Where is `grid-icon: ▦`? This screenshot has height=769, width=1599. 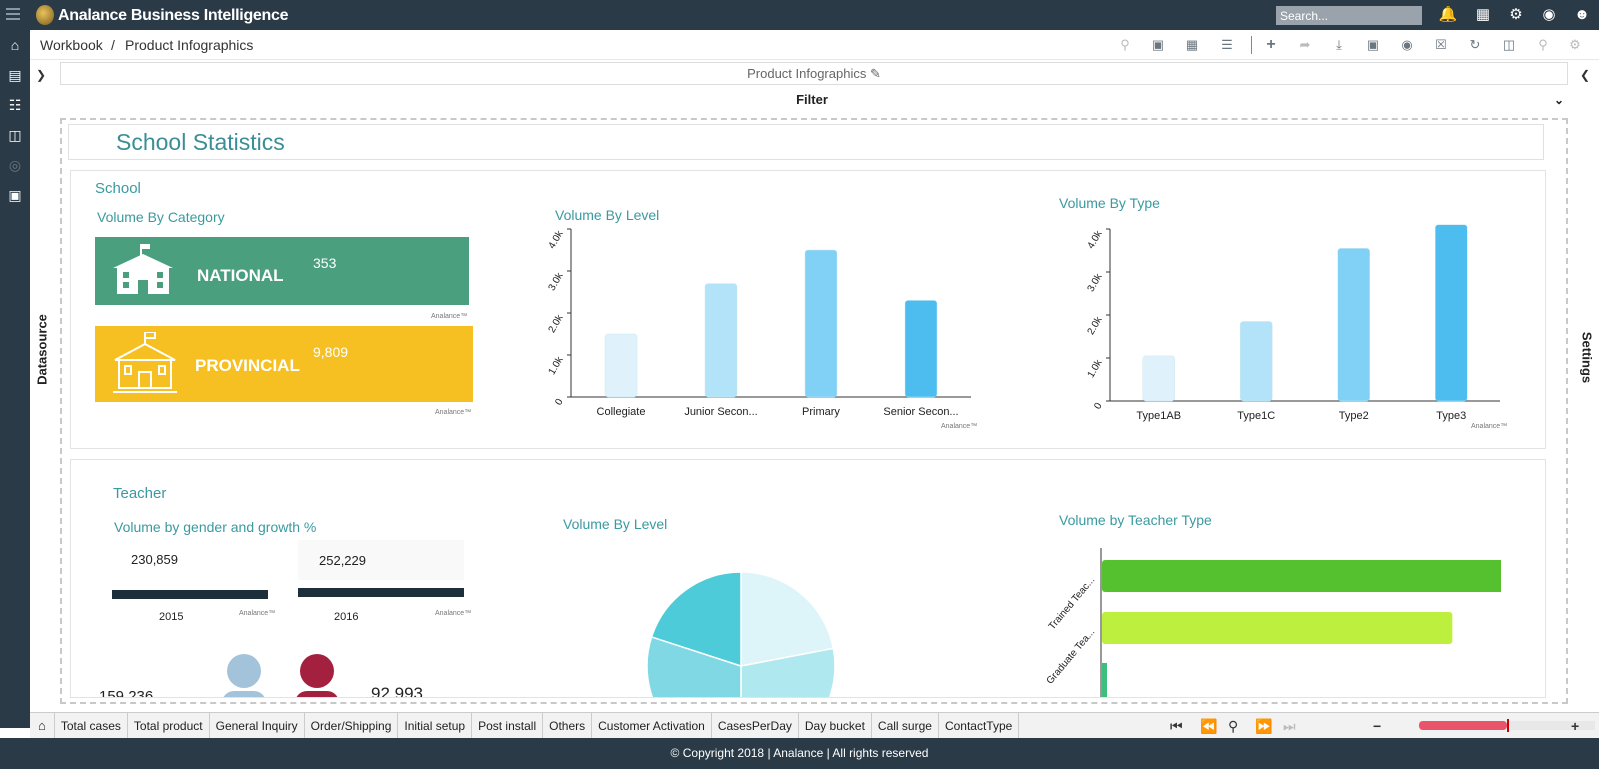
grid-icon: ▦ is located at coordinates (1192, 44).